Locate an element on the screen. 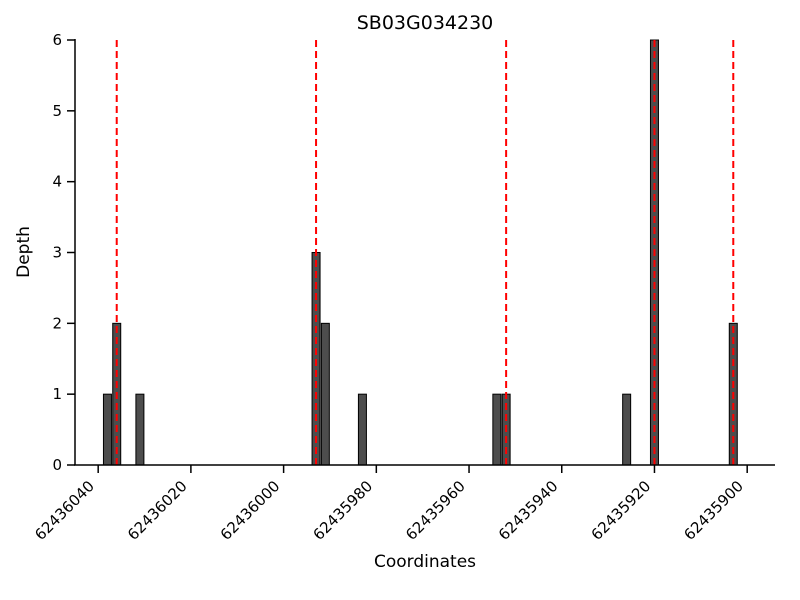 This screenshot has height=600, width=800. x-tick-label: 62436020 is located at coordinates (157, 510).